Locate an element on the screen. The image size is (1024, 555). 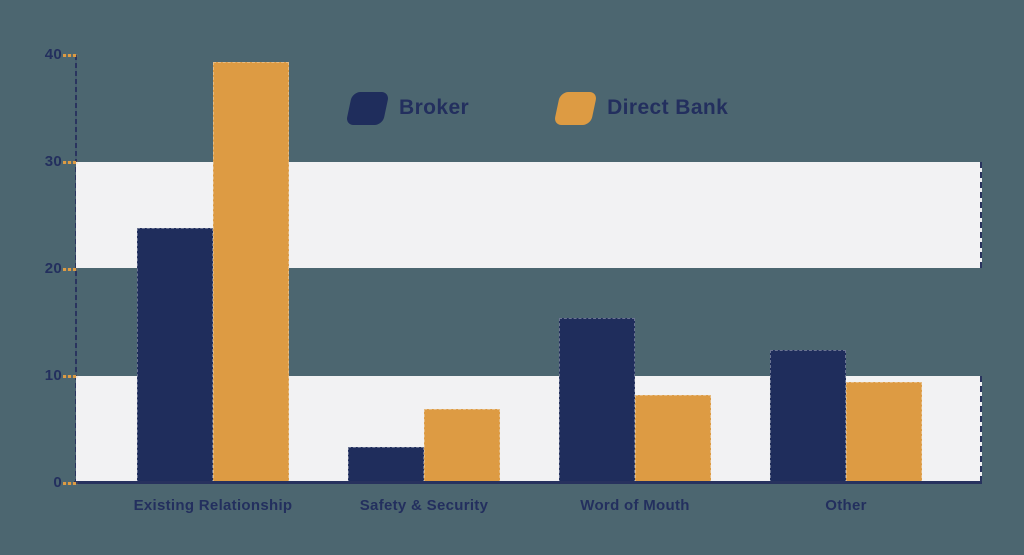
legend-item-broker: Broker is located at coordinates (407, 108).